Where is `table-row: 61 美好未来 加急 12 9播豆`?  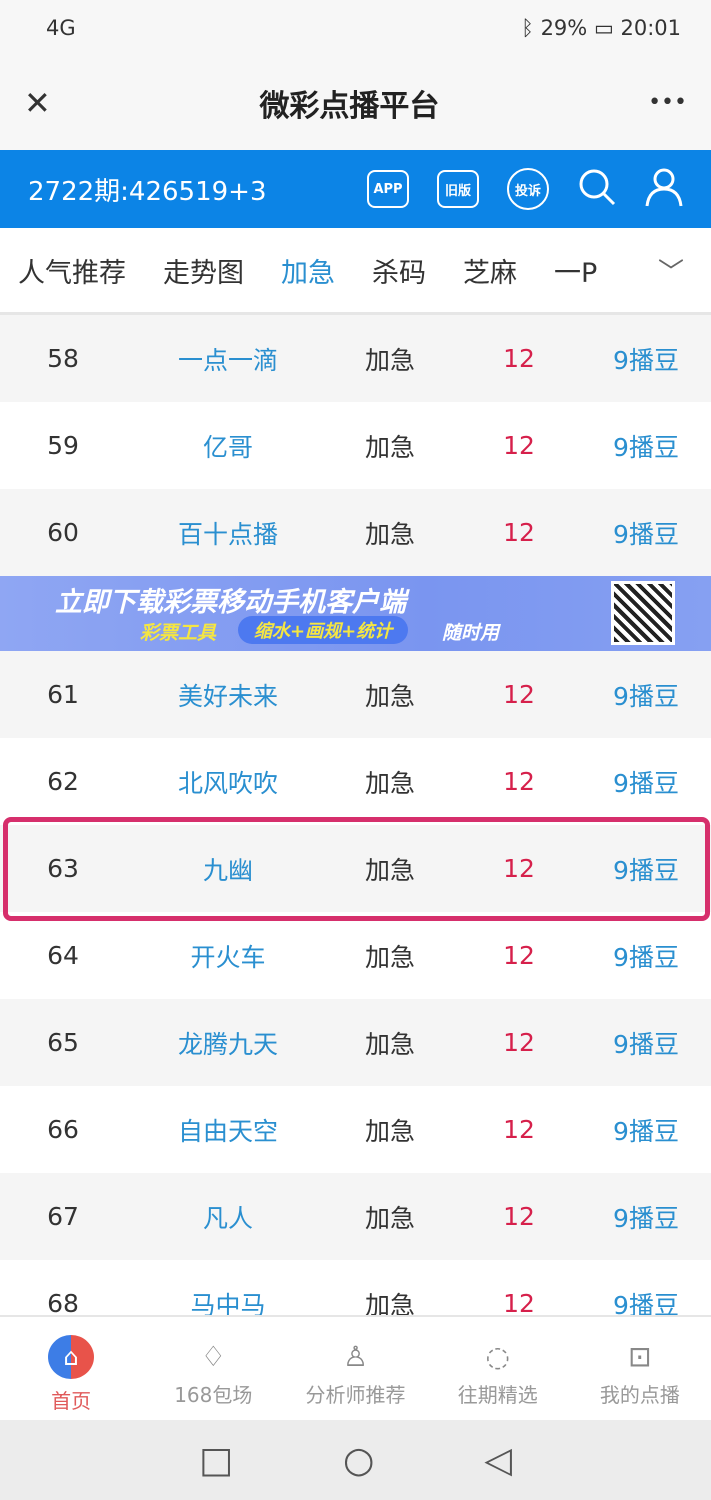
table-row: 61 美好未来 加急 12 9播豆 is located at coordinates (355, 694).